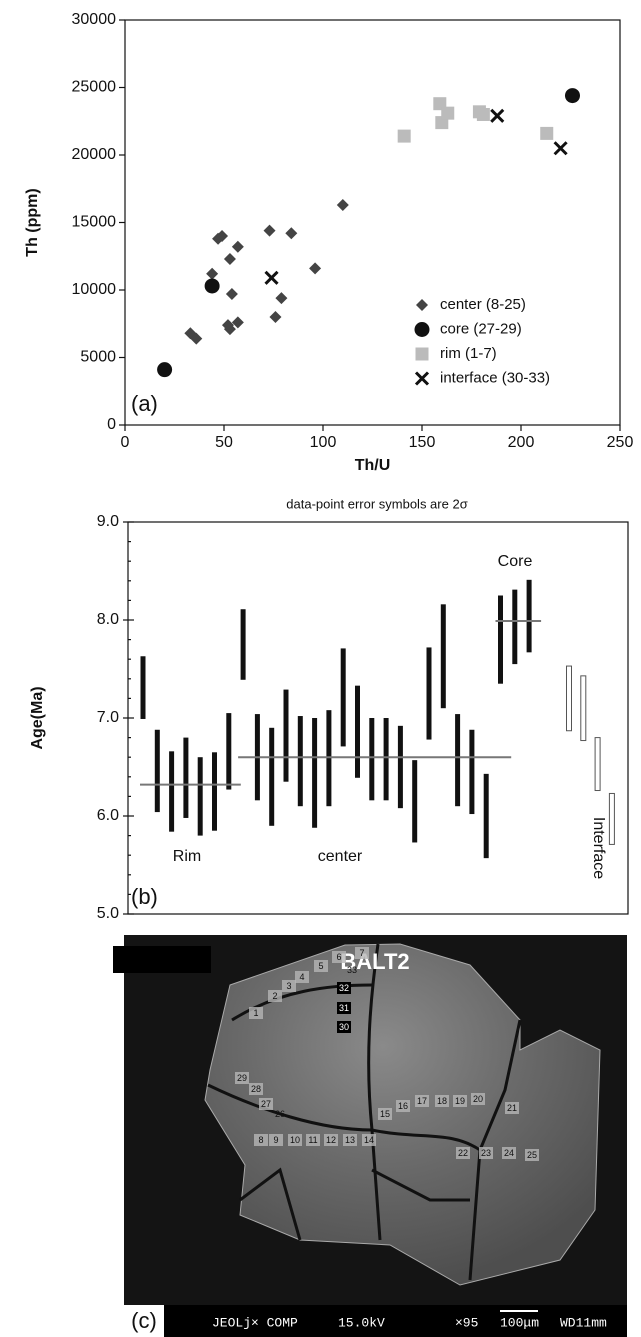 This screenshot has height=1337, width=641. Describe the element at coordinates (94, 222) in the screenshot. I see `y-tick-label: 15000` at that location.